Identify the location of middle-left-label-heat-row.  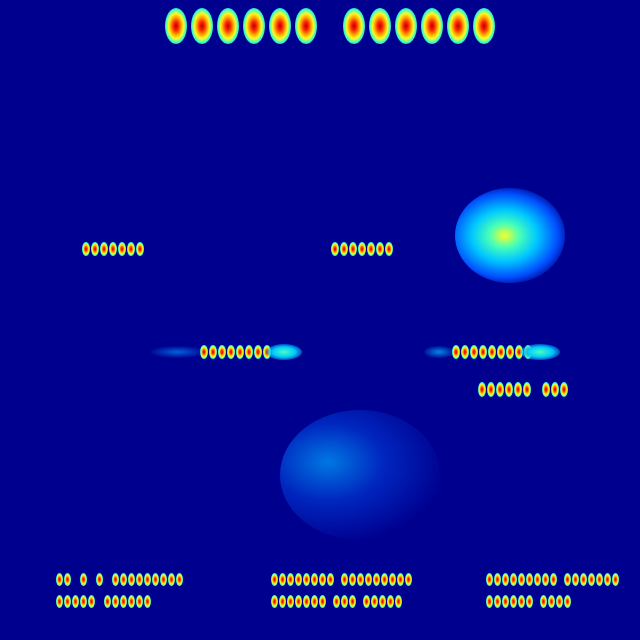
(236, 352).